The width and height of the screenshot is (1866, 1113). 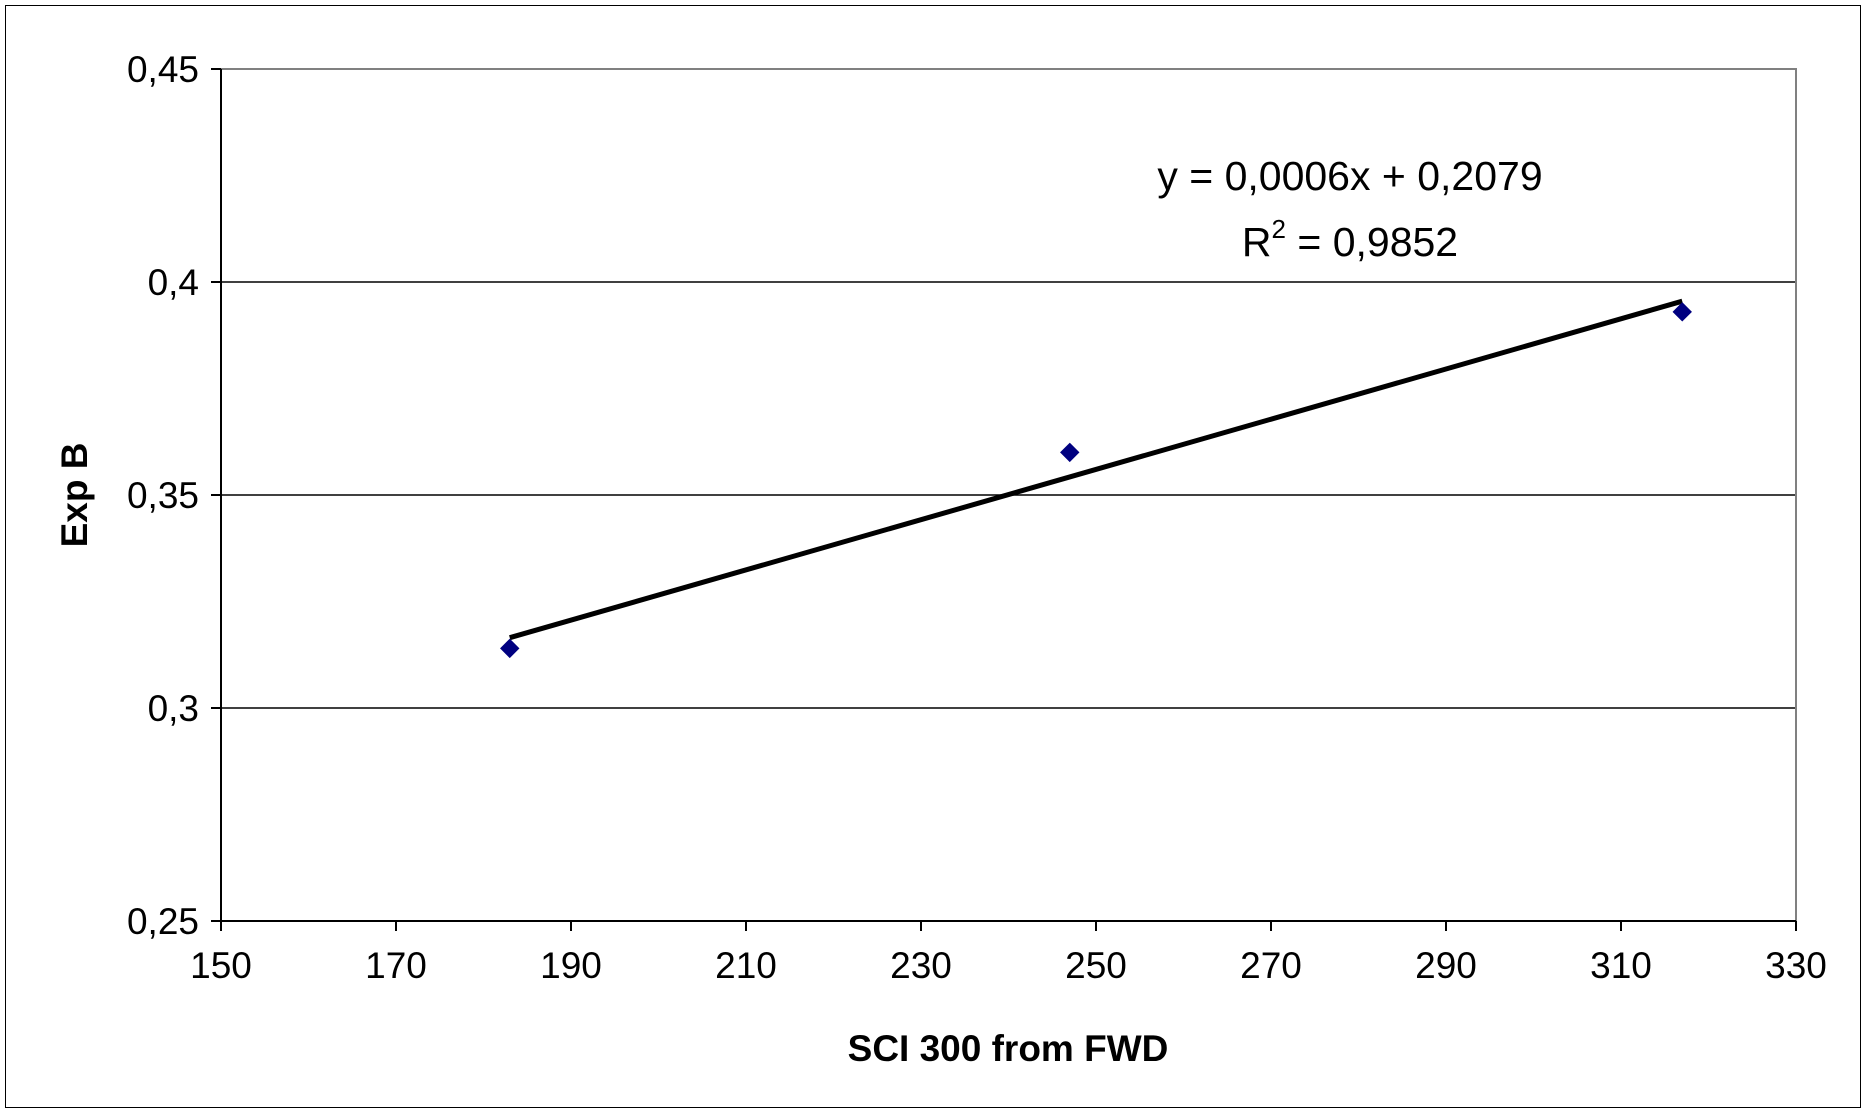 I want to click on y-tick-label: 0,25, so click(x=163, y=921).